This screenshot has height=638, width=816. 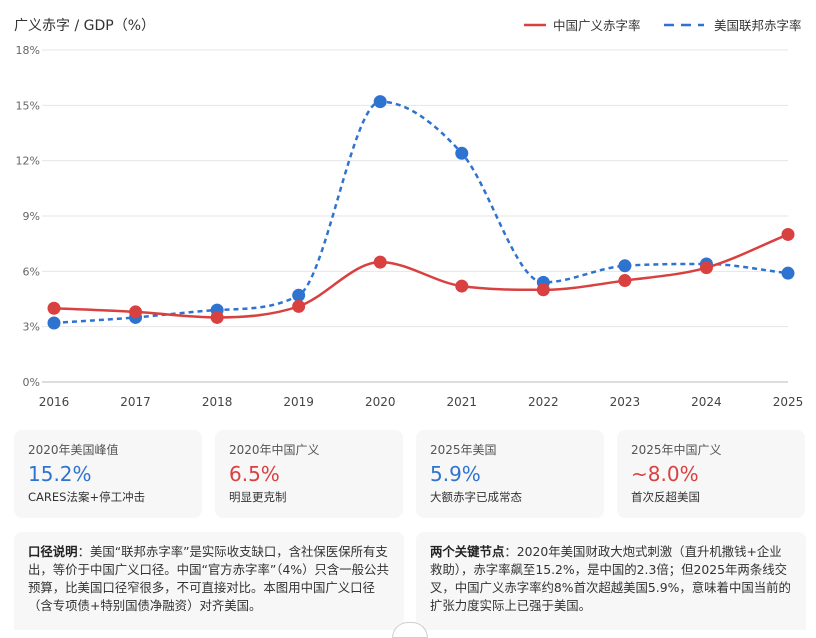 I want to click on y-axis-title: 广义赤字 / GDP（%）, so click(x=84, y=26).